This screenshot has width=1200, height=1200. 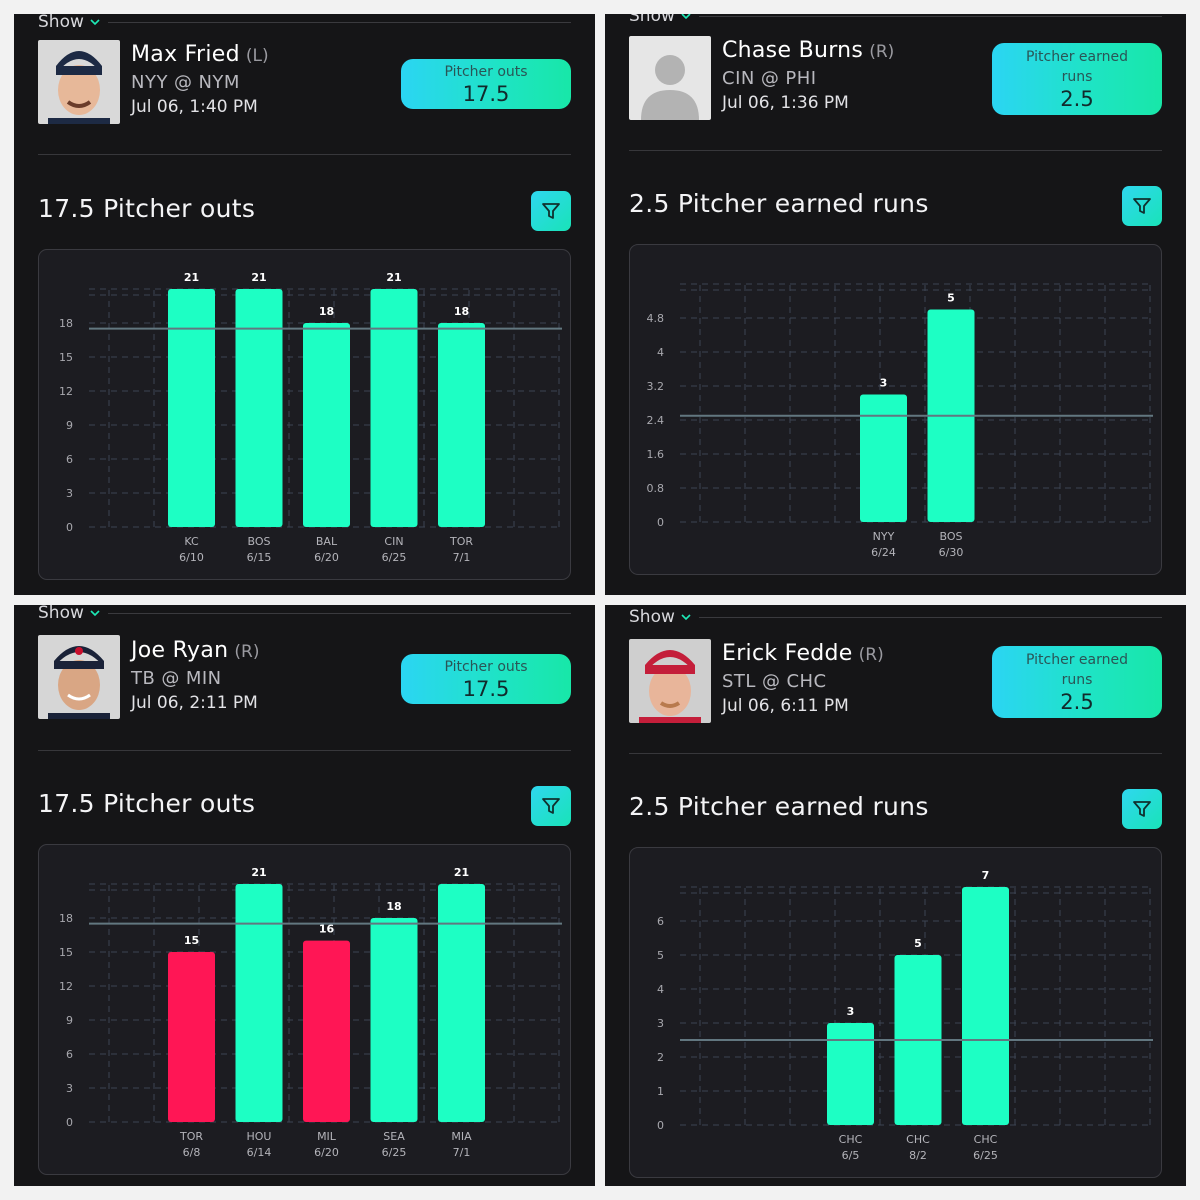 What do you see at coordinates (660, 1057) in the screenshot?
I see `y-tick-label: 2` at bounding box center [660, 1057].